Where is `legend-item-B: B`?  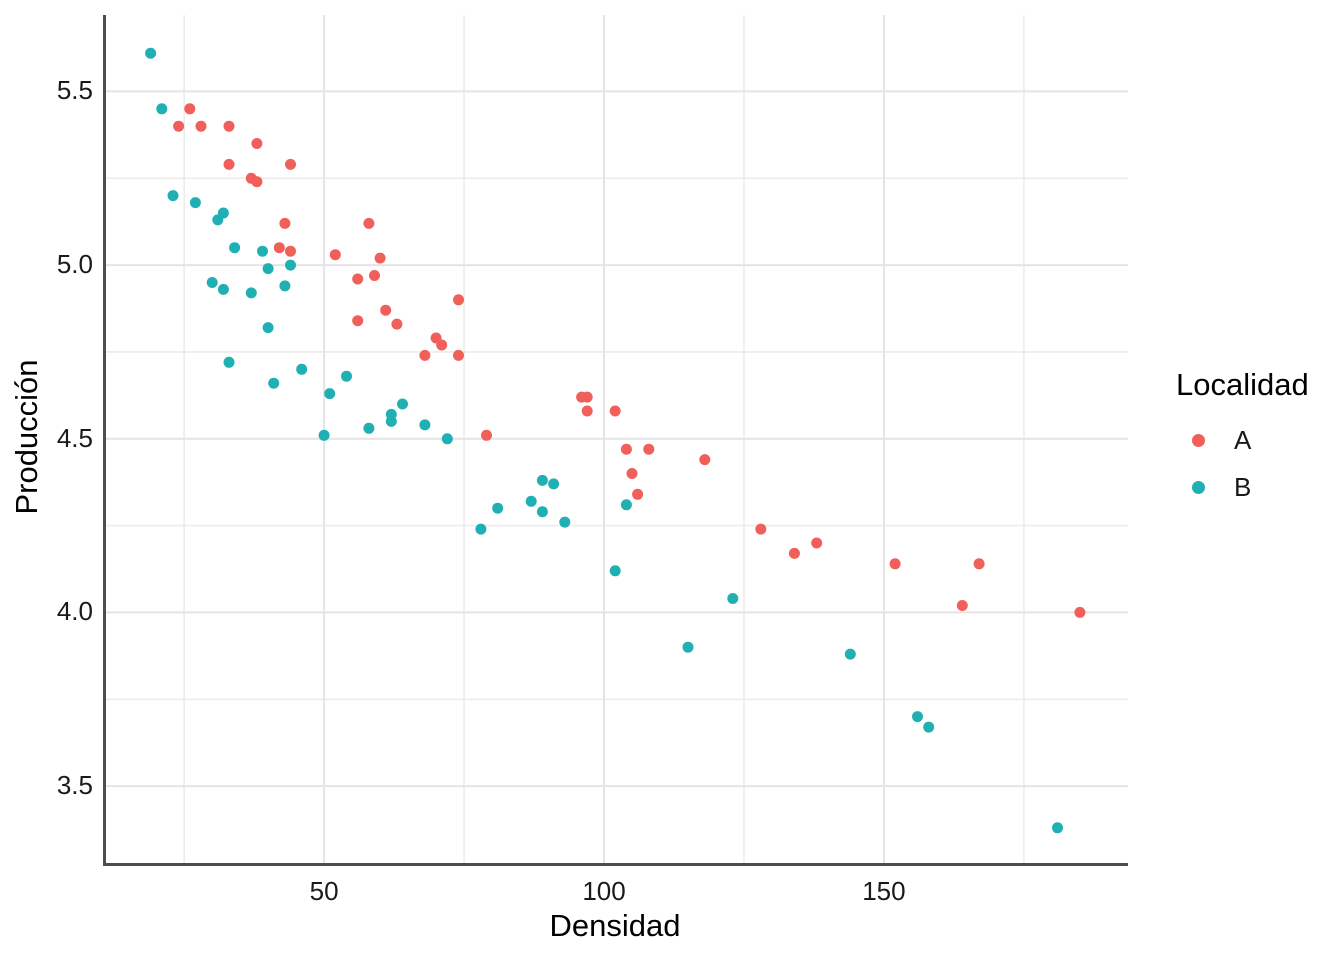 legend-item-B: B is located at coordinates (1242, 487).